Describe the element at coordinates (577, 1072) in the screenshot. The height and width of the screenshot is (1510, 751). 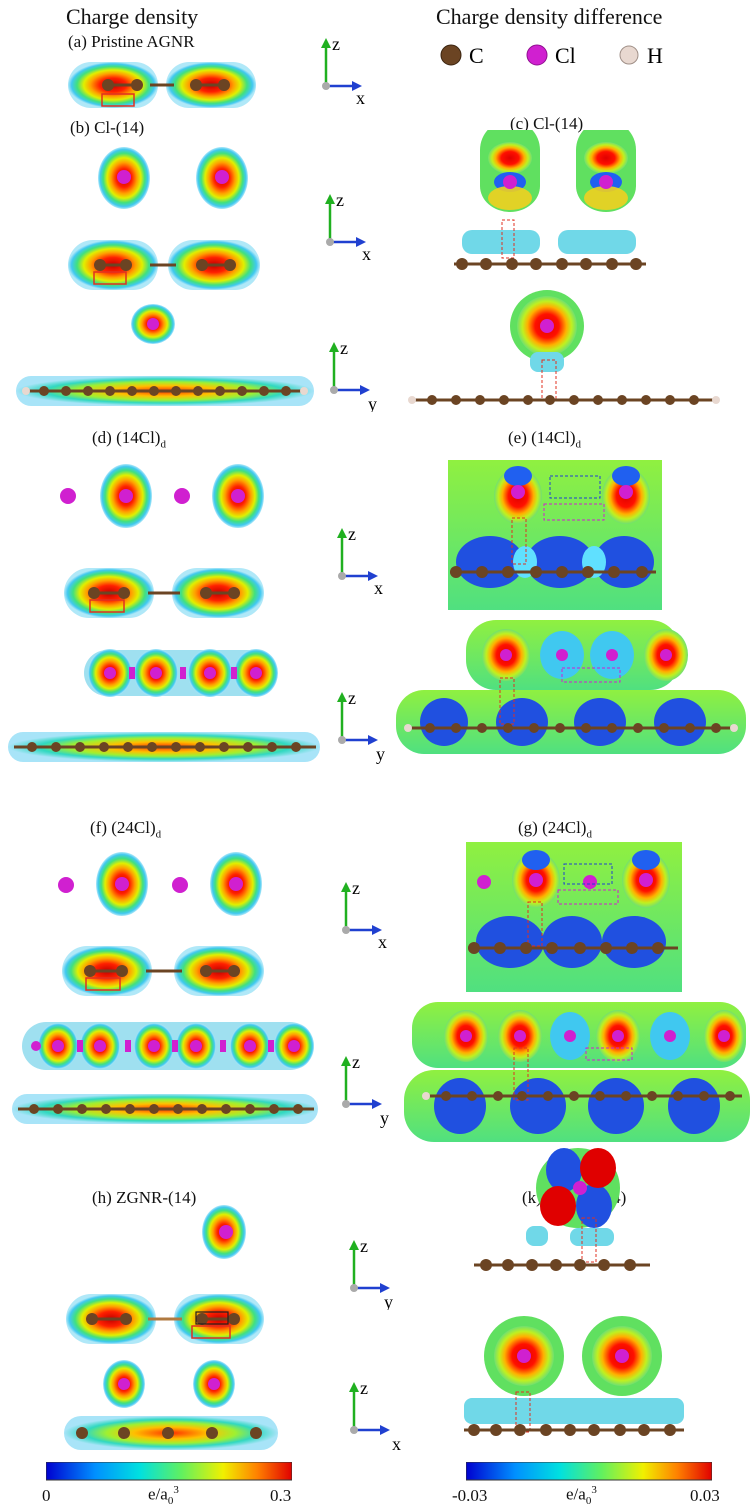
I see `panel-g-side-difference` at that location.